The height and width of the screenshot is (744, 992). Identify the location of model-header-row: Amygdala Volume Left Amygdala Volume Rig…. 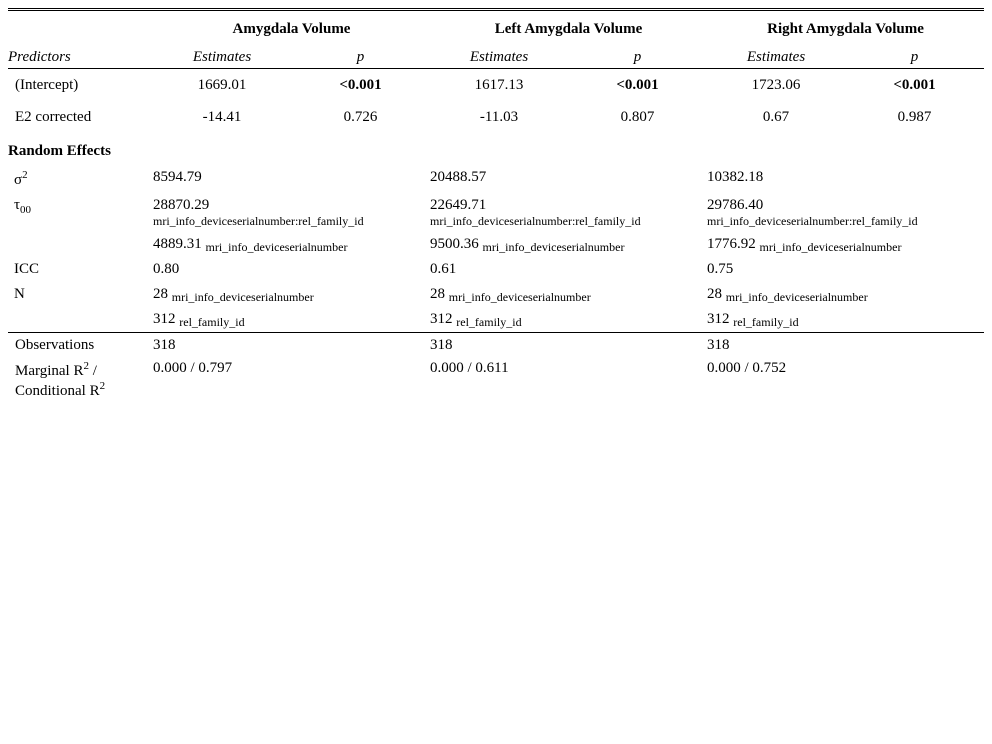
(496, 28).